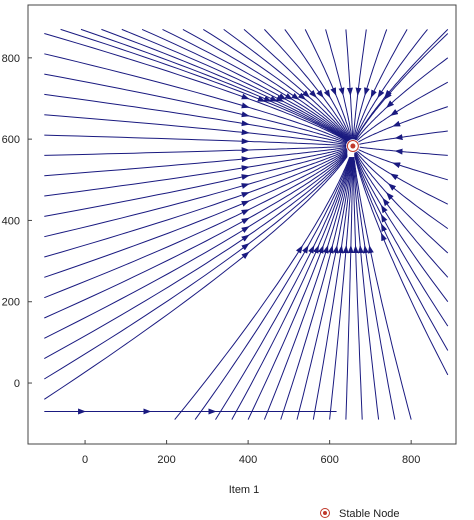  What do you see at coordinates (248, 460) in the screenshot?
I see `x-tick-label: 400` at bounding box center [248, 460].